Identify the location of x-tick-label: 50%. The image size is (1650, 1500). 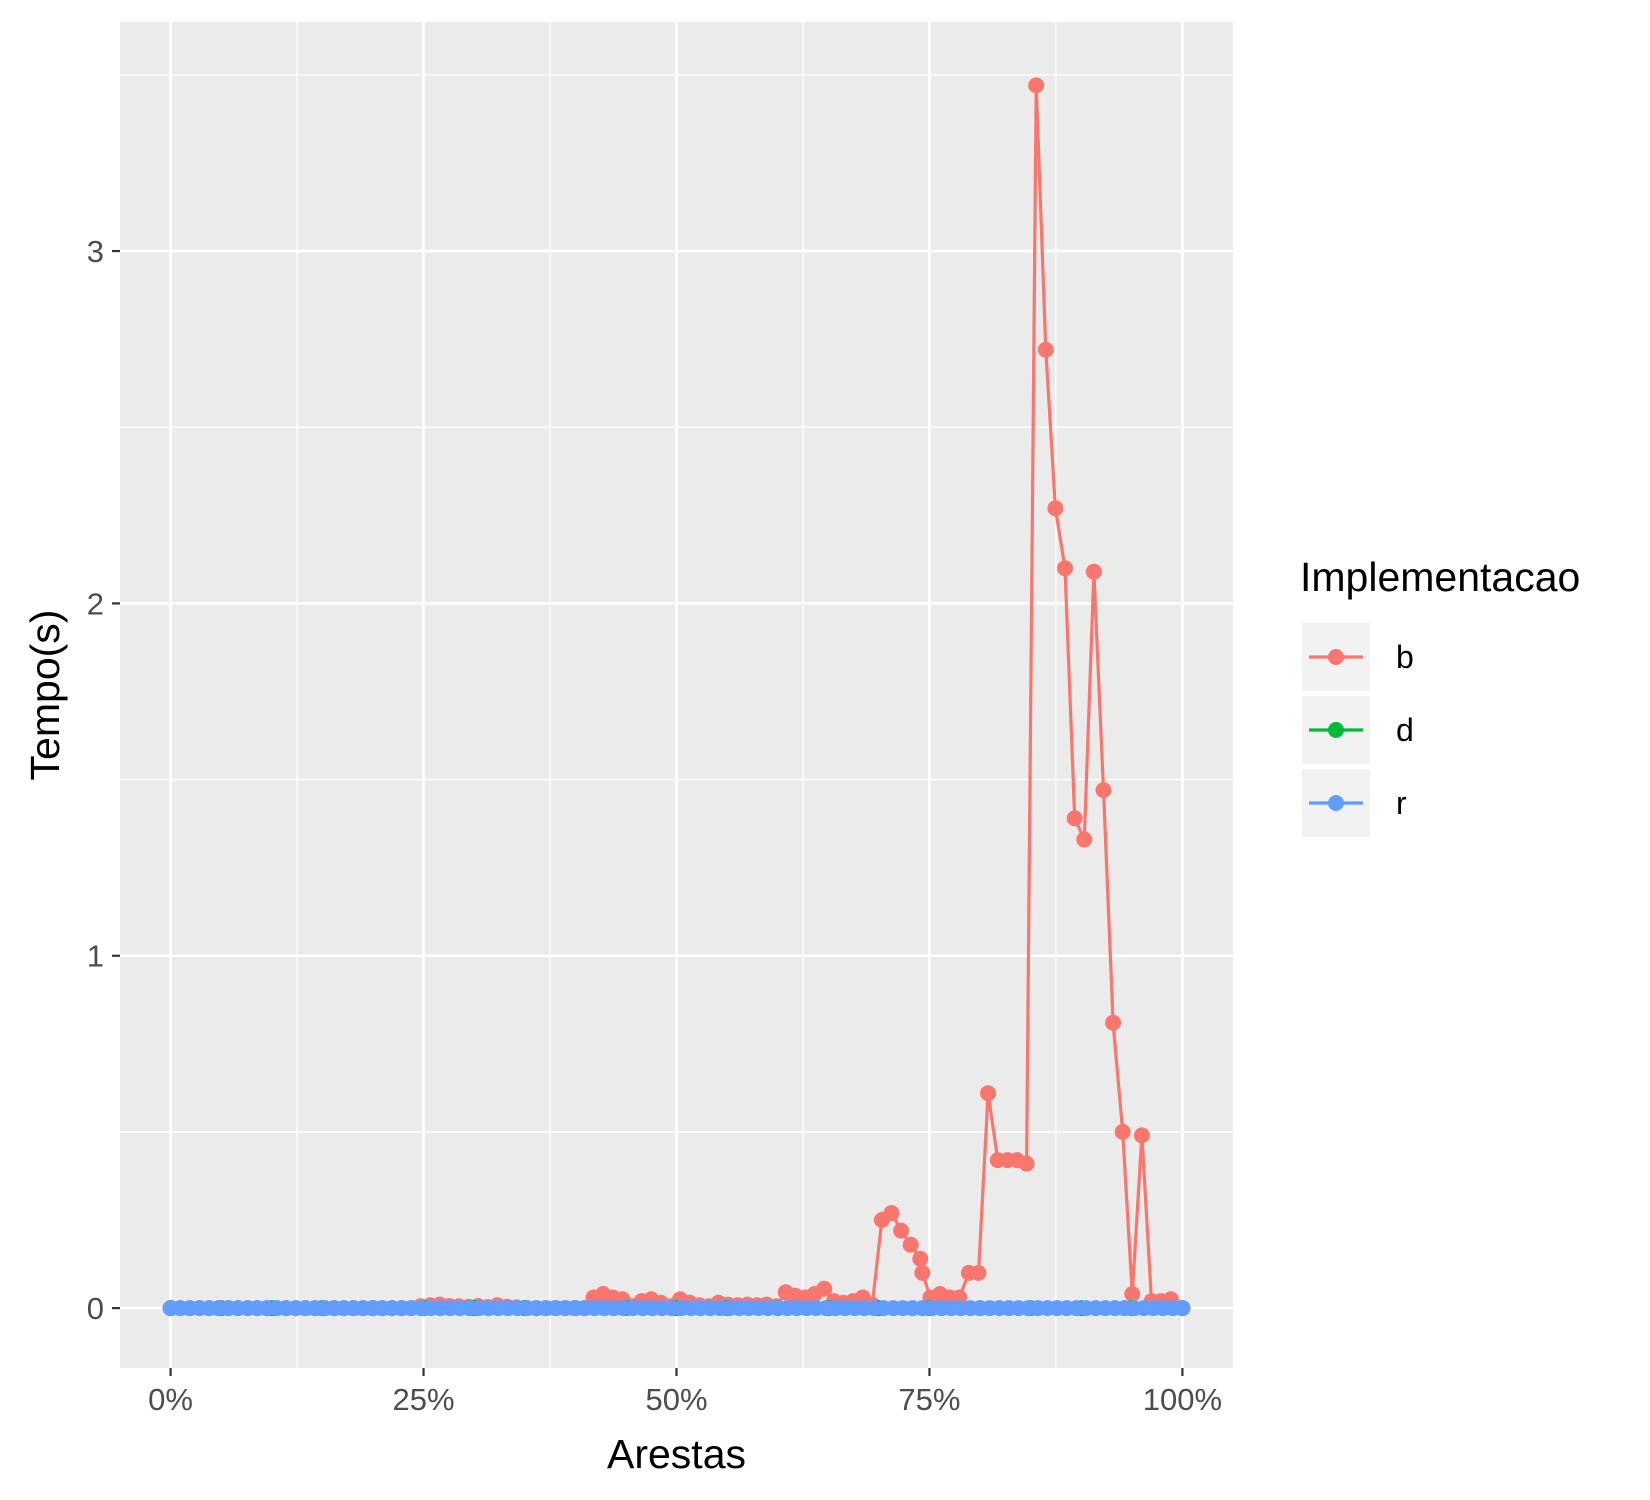
(676, 1399).